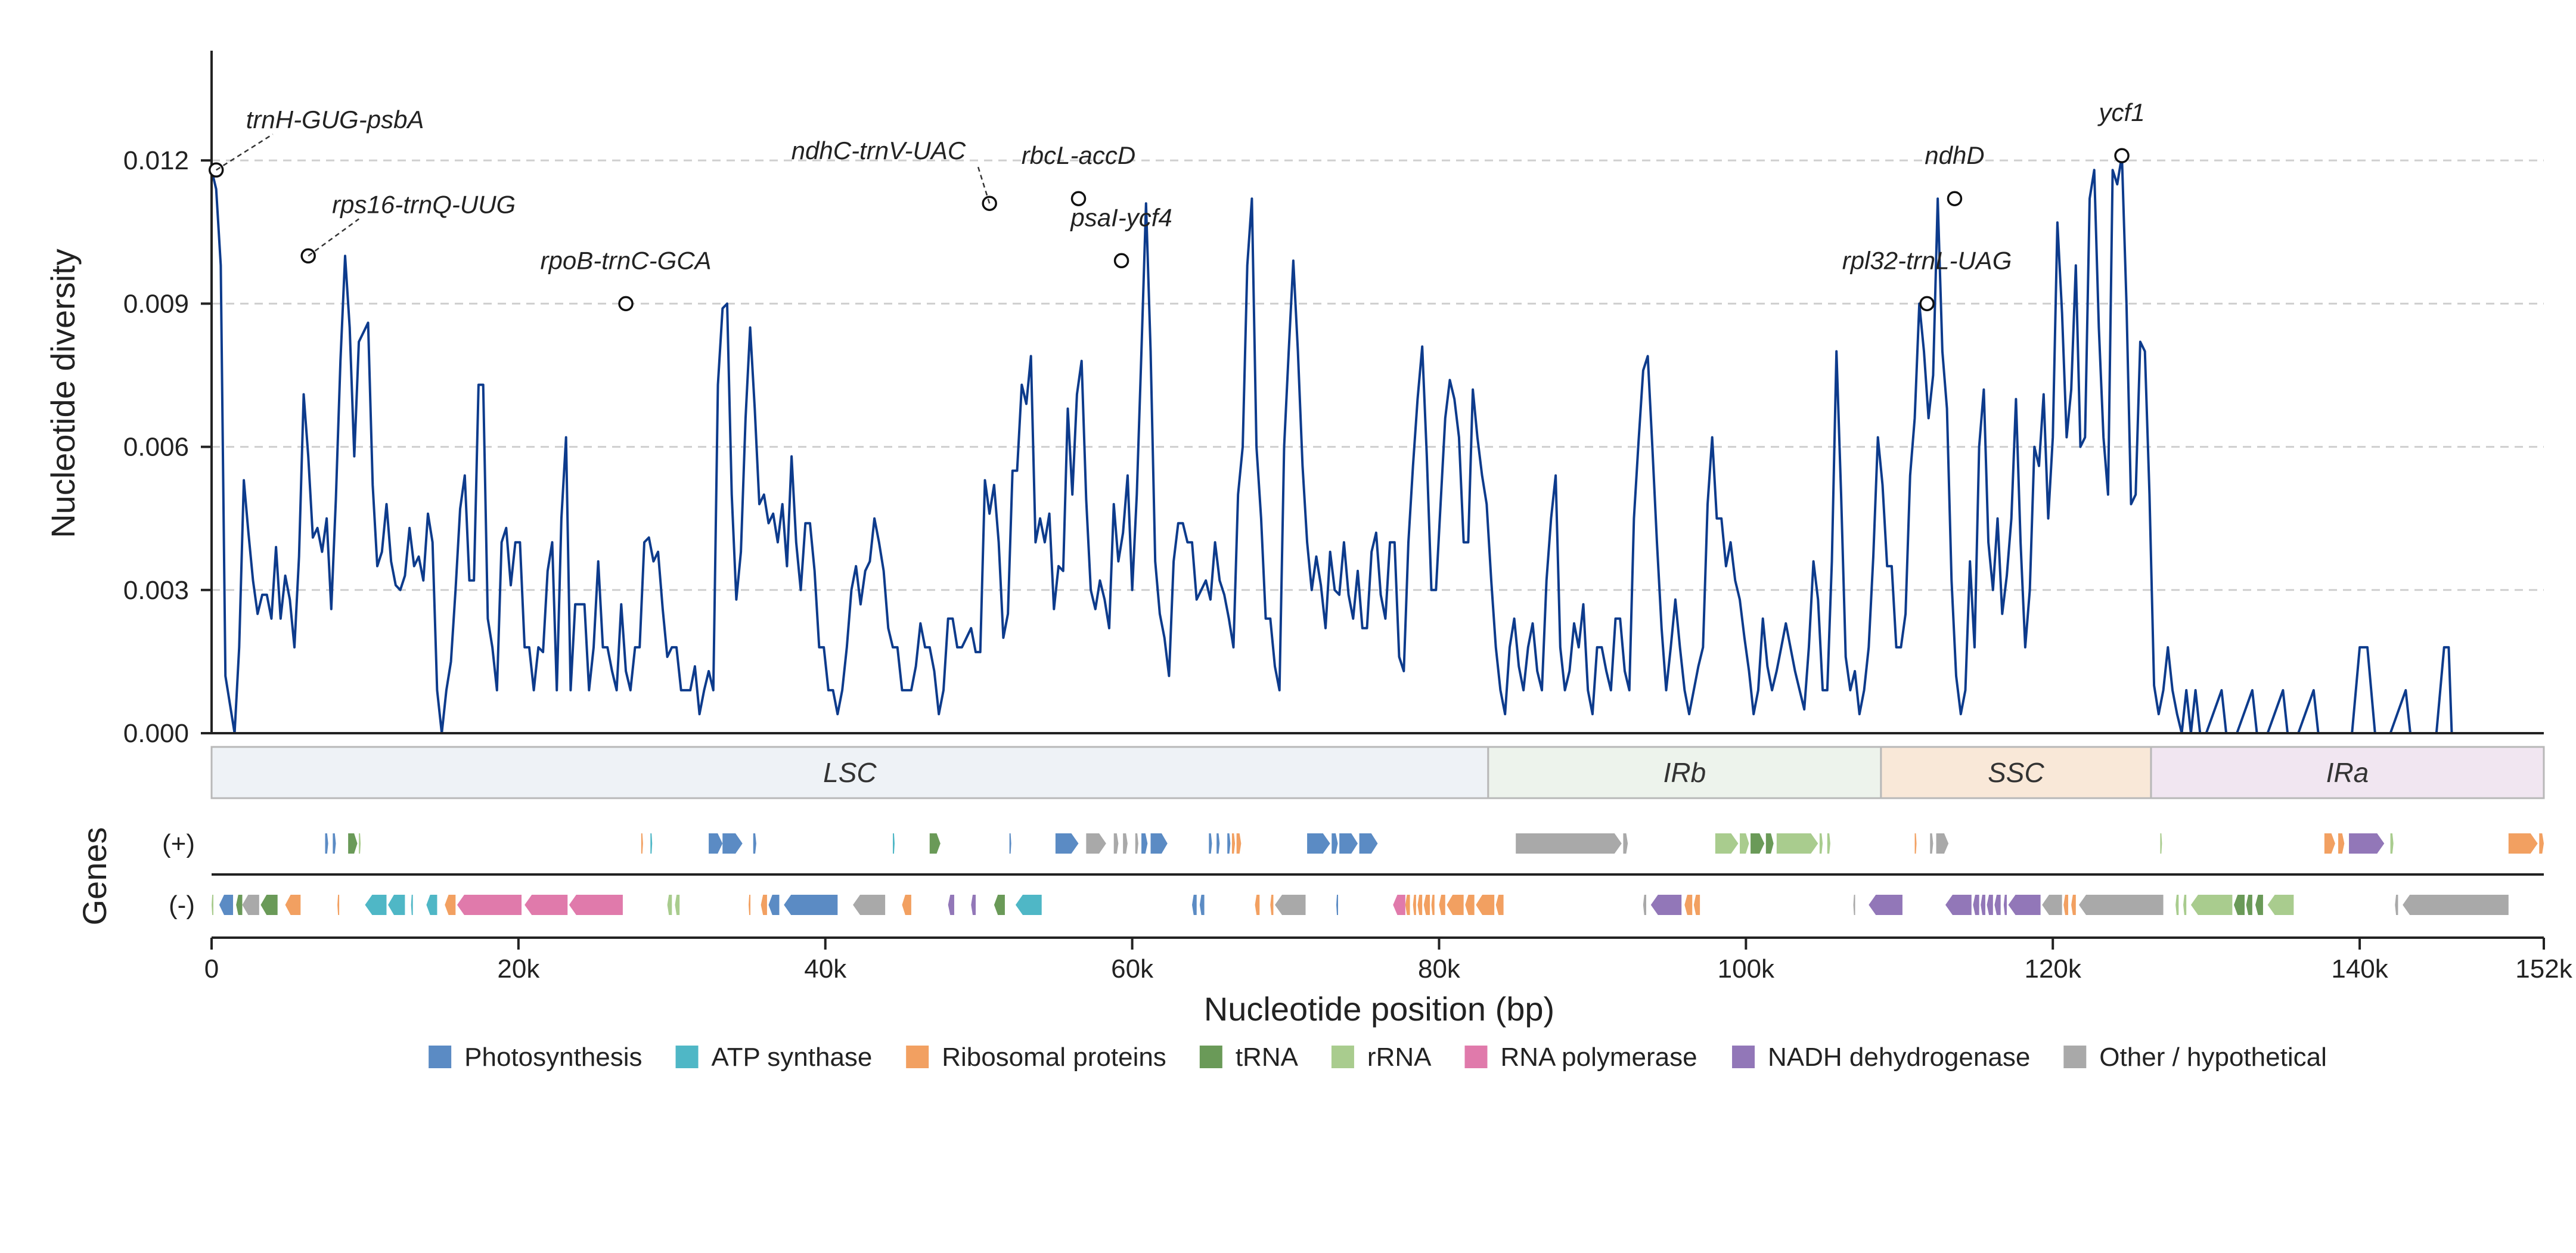  Describe the element at coordinates (1379, 1009) in the screenshot. I see `x-axis-title: Nucleotide position (bp)` at that location.